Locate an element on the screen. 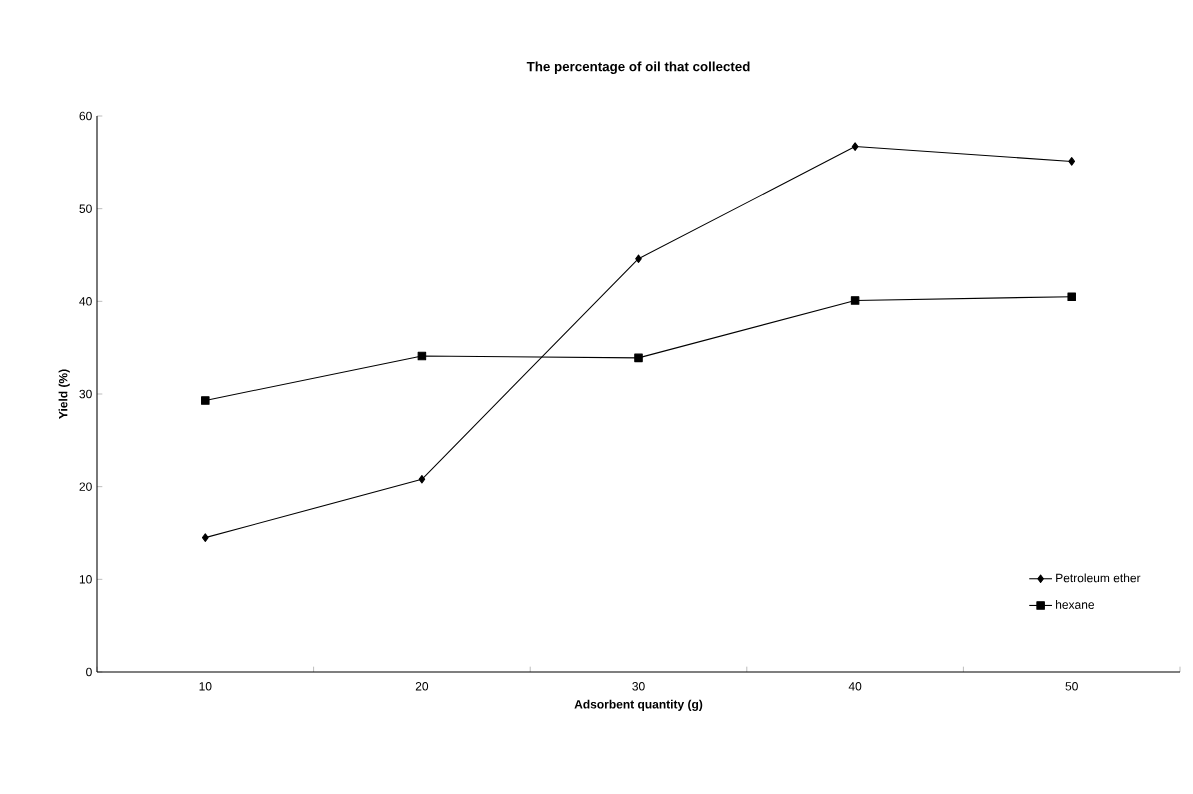  legend-label: hexane is located at coordinates (1075, 604).